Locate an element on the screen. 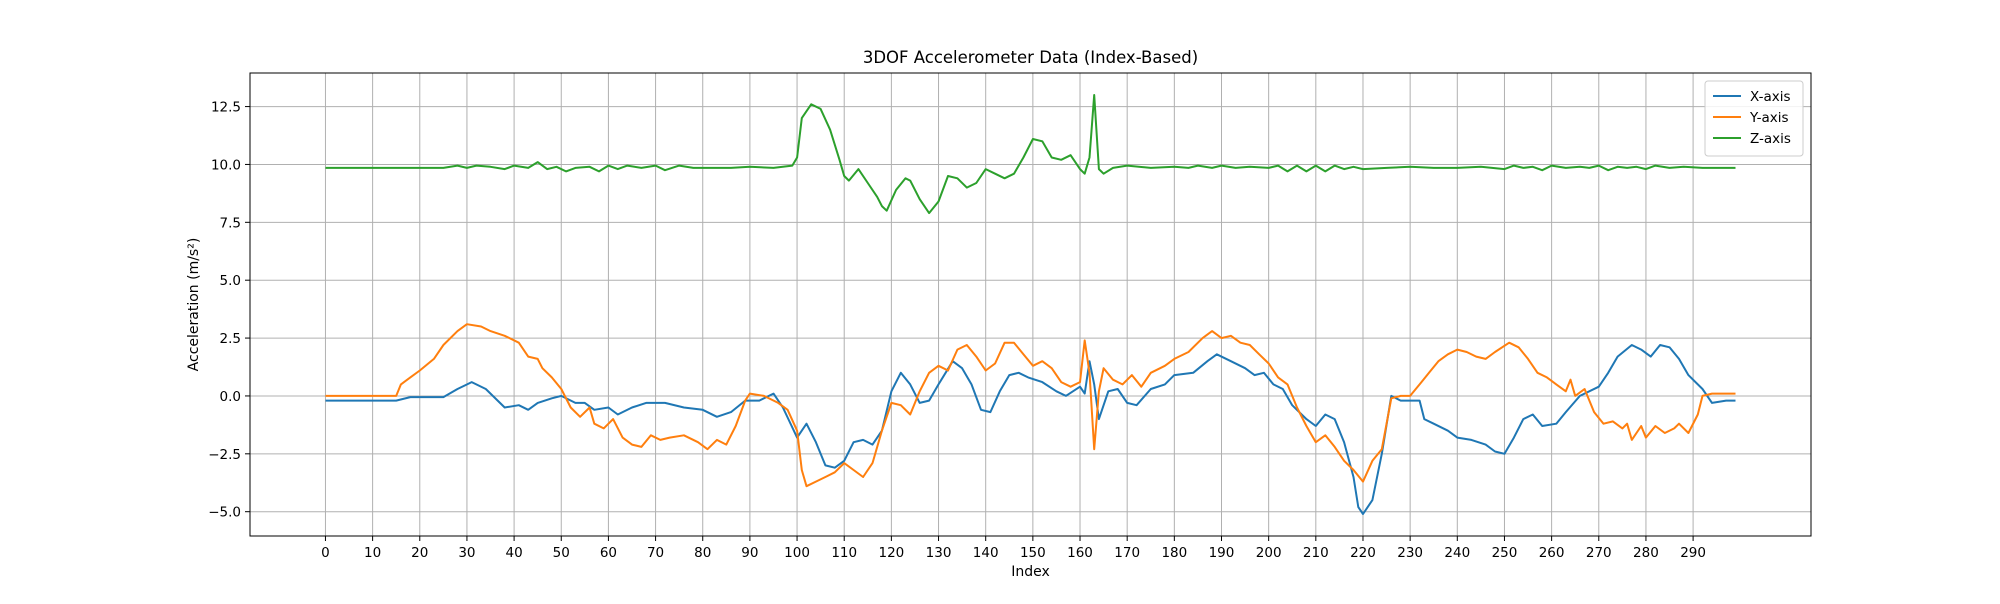 The width and height of the screenshot is (2000, 604). y-tick-label: 7.5 is located at coordinates (230, 223).